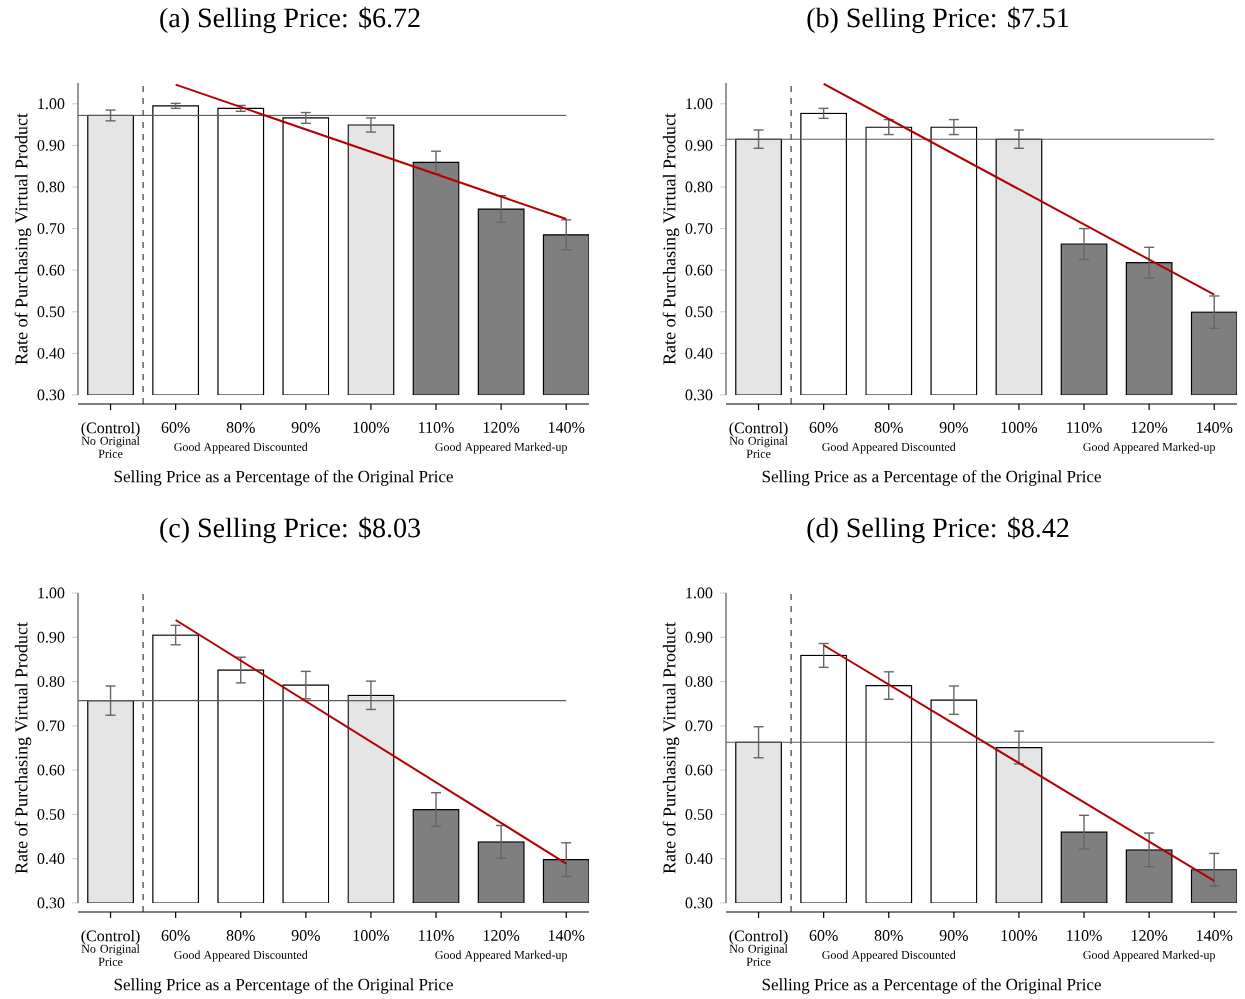 The image size is (1245, 999). I want to click on chart-title: (b) Selling Price: $7.51, so click(938, 20).